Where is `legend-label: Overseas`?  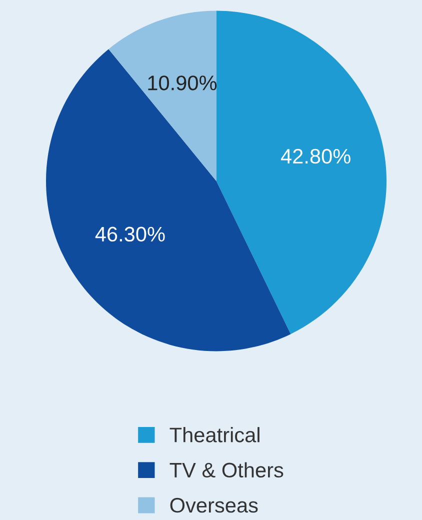
legend-label: Overseas is located at coordinates (214, 505).